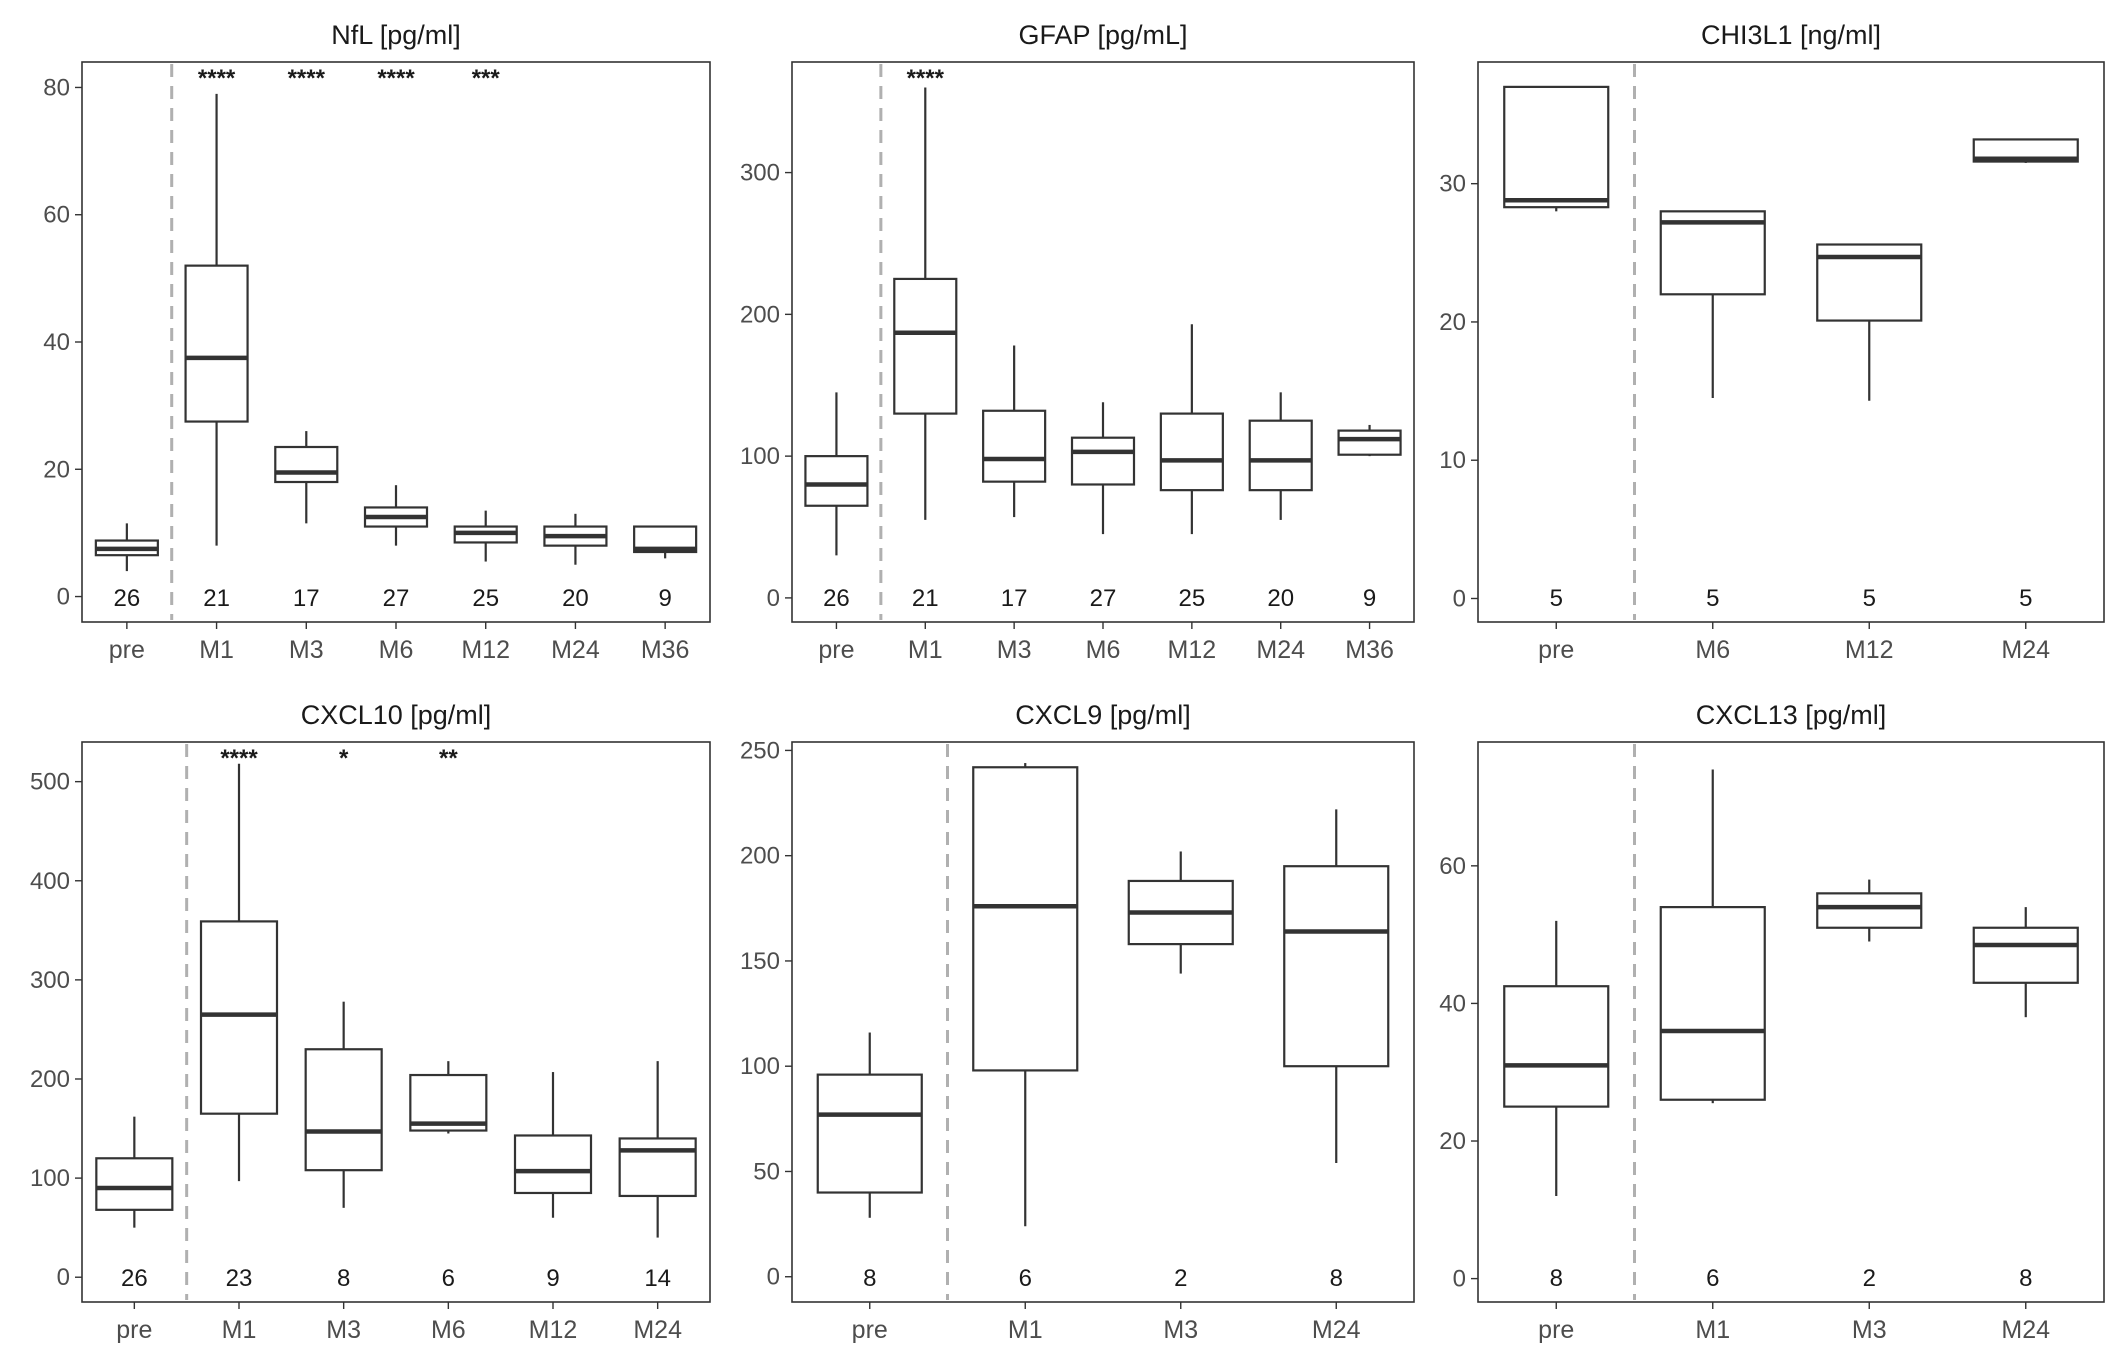  What do you see at coordinates (760, 750) in the screenshot?
I see `y-tick-label: 250` at bounding box center [760, 750].